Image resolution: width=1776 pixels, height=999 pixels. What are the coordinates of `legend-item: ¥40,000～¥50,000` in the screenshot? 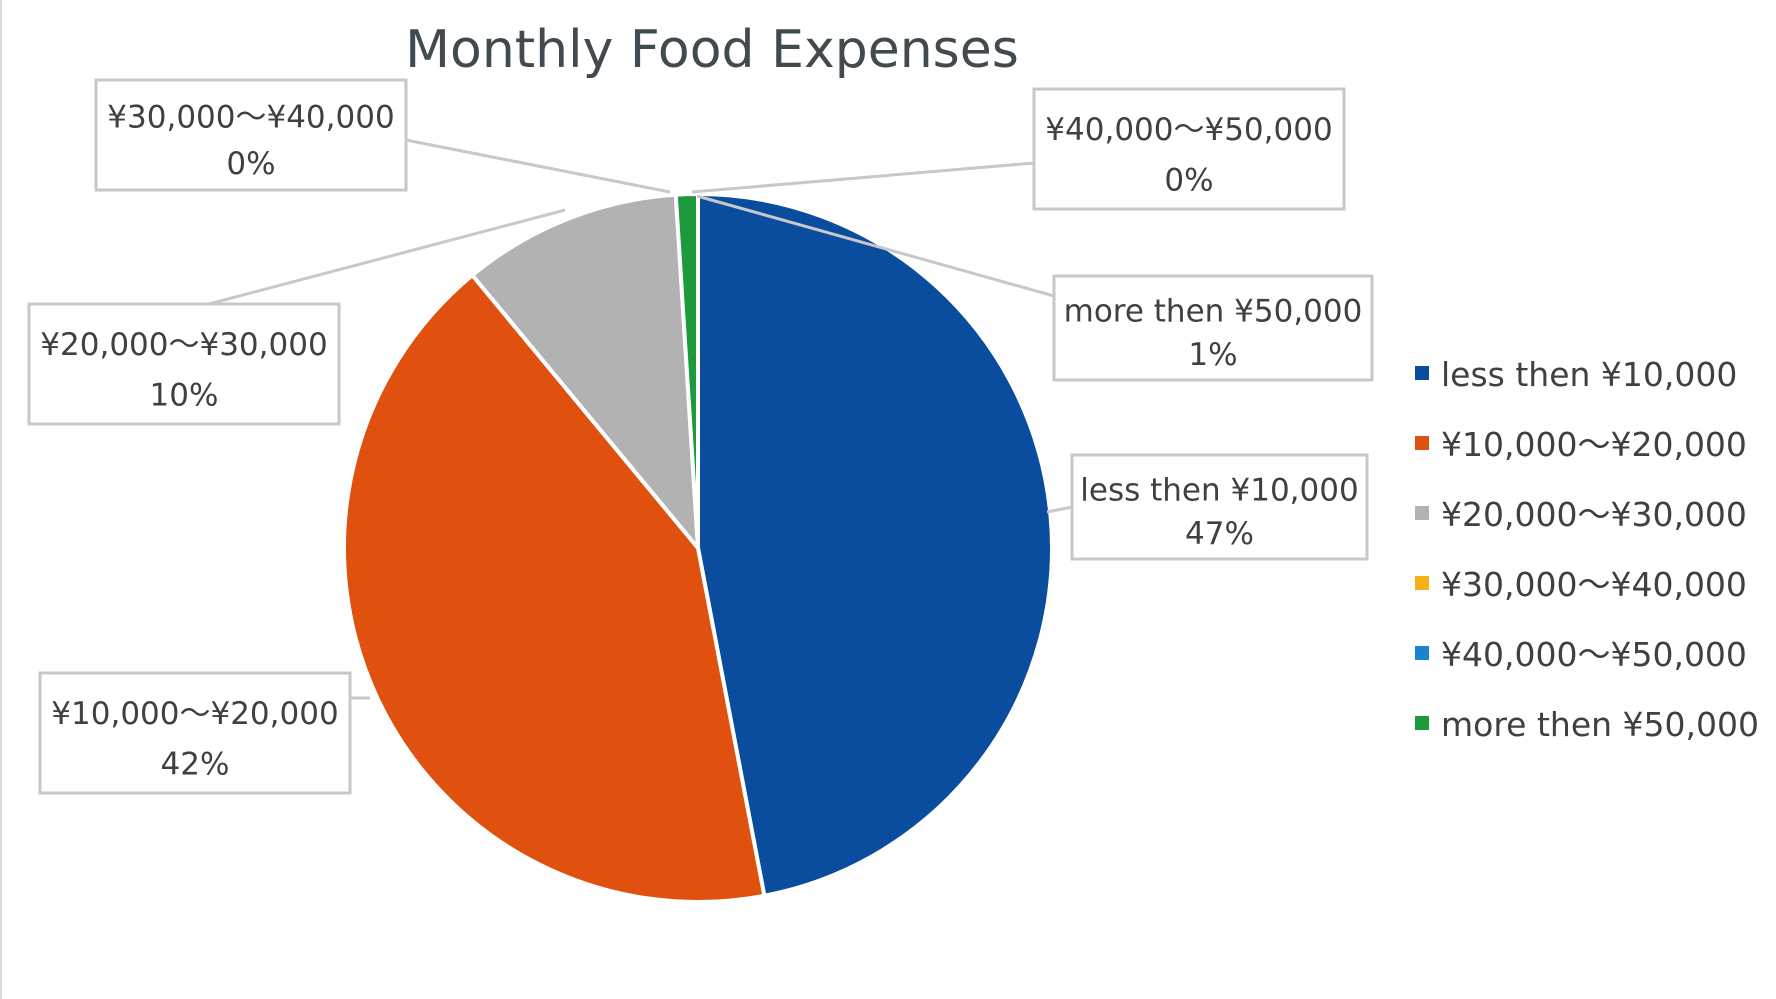 It's located at (1581, 654).